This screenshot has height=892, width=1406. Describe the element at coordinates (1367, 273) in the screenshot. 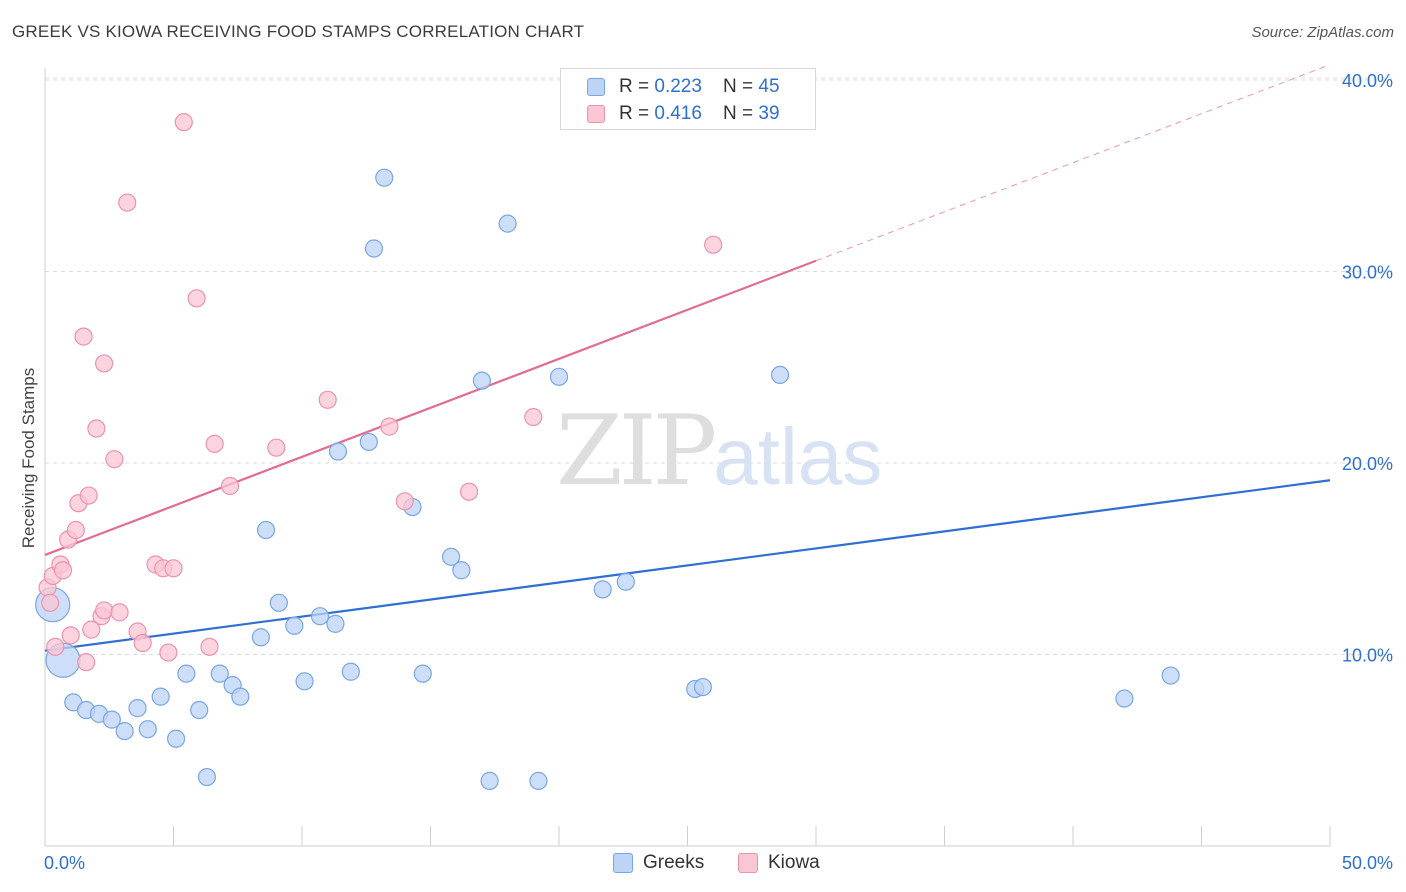

I see `y-tick-label: 30.0%` at that location.